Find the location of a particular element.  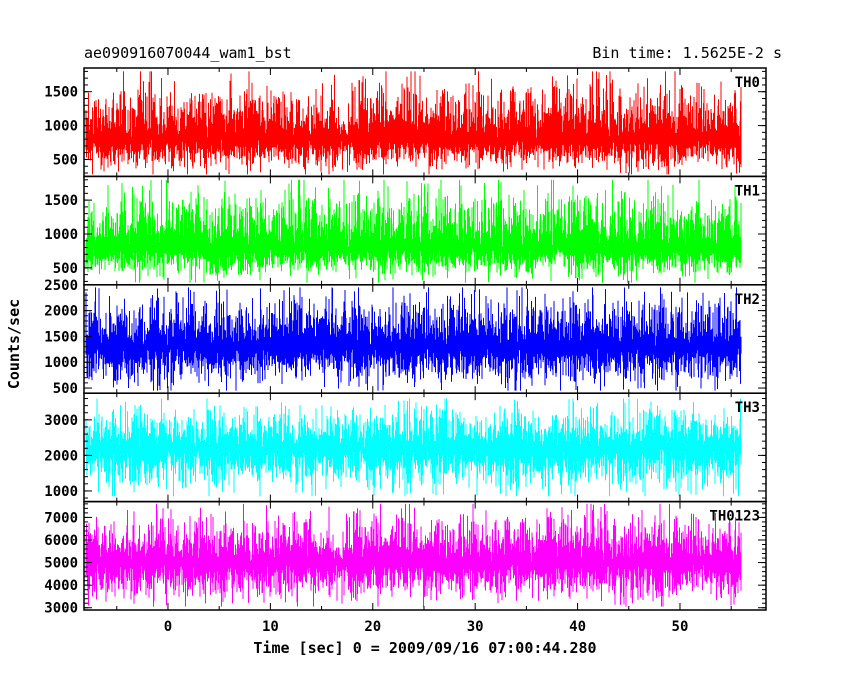

series-th2 is located at coordinates (413, 339).